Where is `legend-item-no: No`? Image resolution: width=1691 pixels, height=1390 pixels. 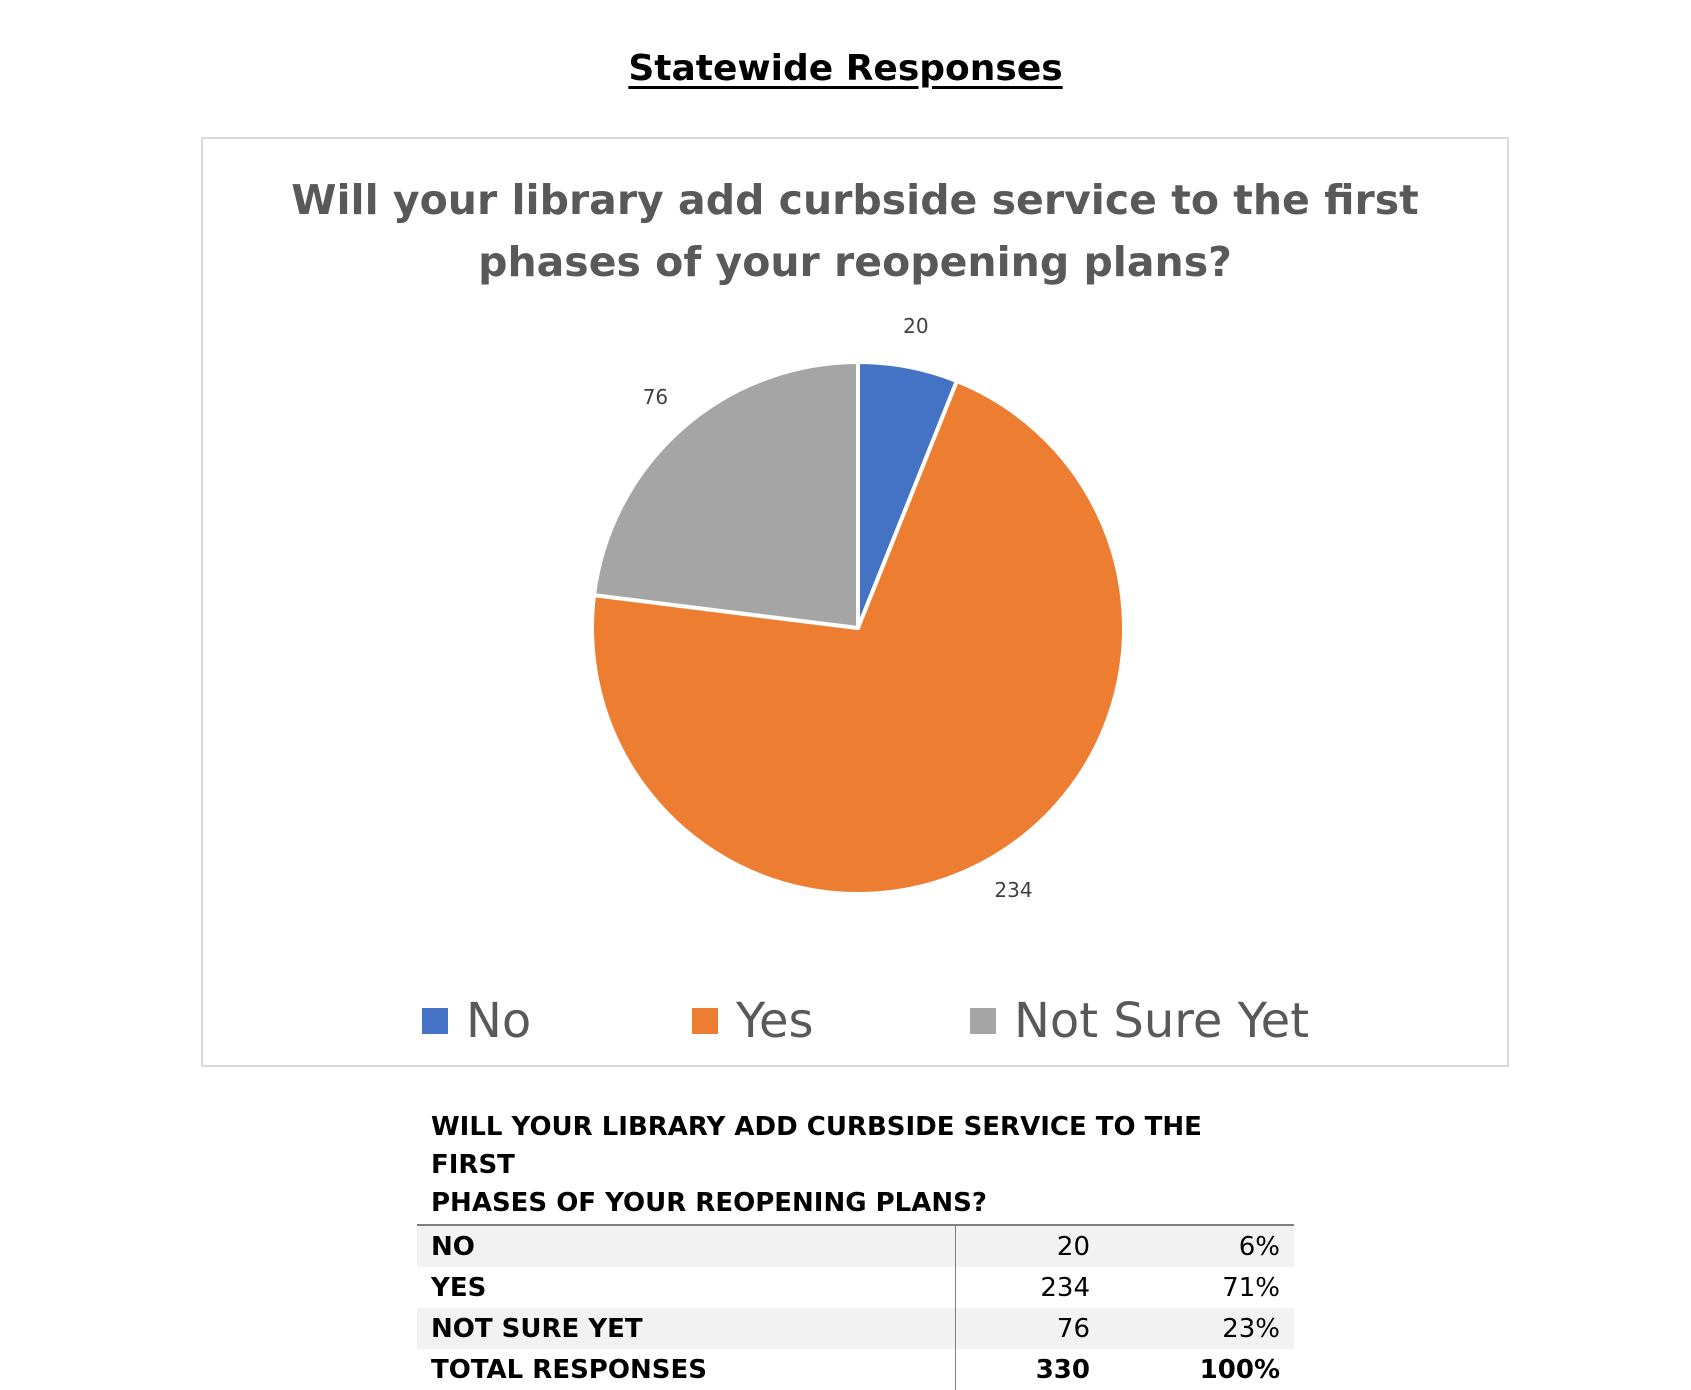 legend-item-no: No is located at coordinates (476, 1021).